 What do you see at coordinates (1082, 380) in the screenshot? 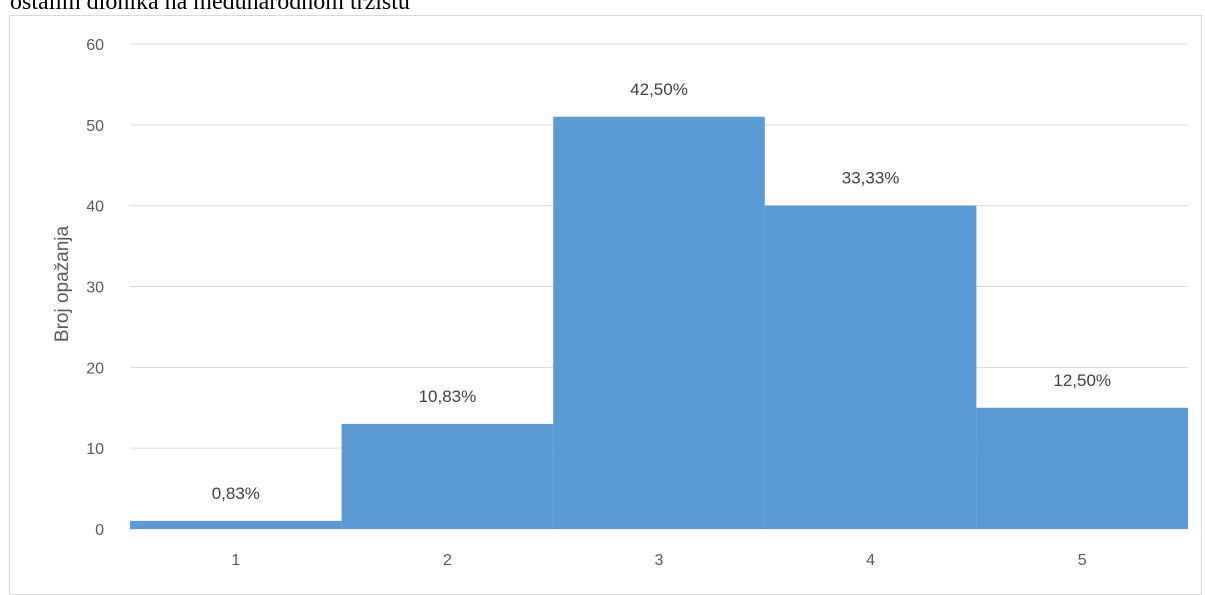
I see `data-label: 12,50%` at bounding box center [1082, 380].